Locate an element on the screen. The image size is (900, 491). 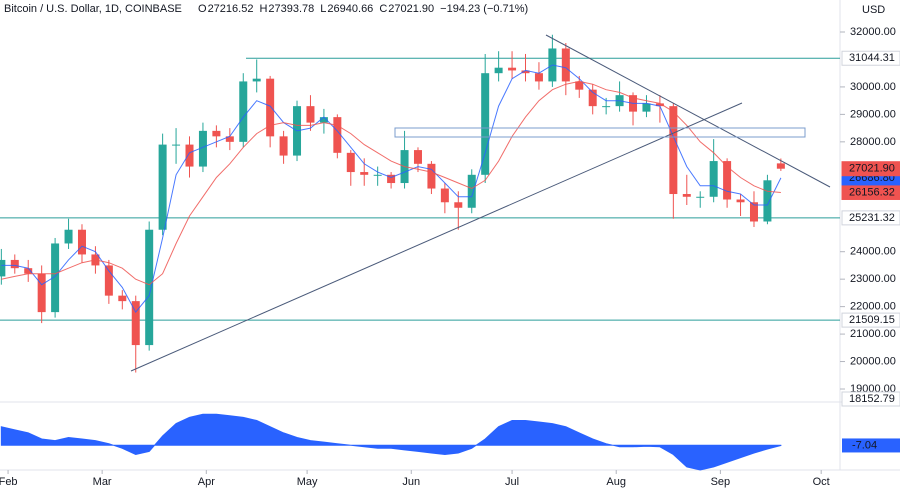
x-tick-label: Jul is located at coordinates (512, 482).